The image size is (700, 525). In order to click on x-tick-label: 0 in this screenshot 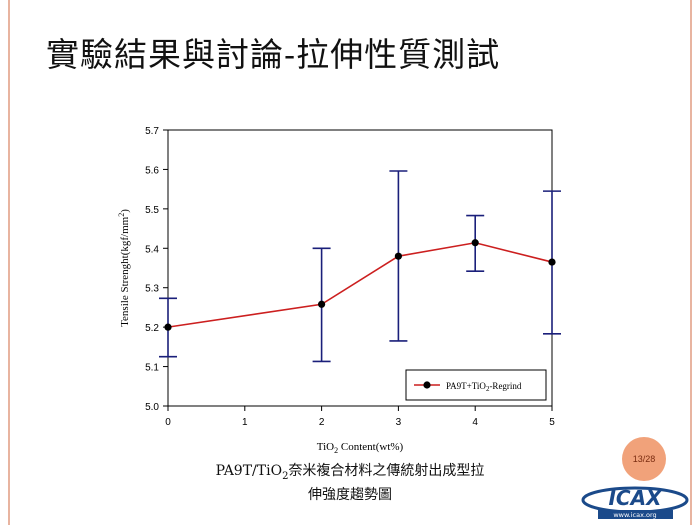, I will do `click(168, 422)`.